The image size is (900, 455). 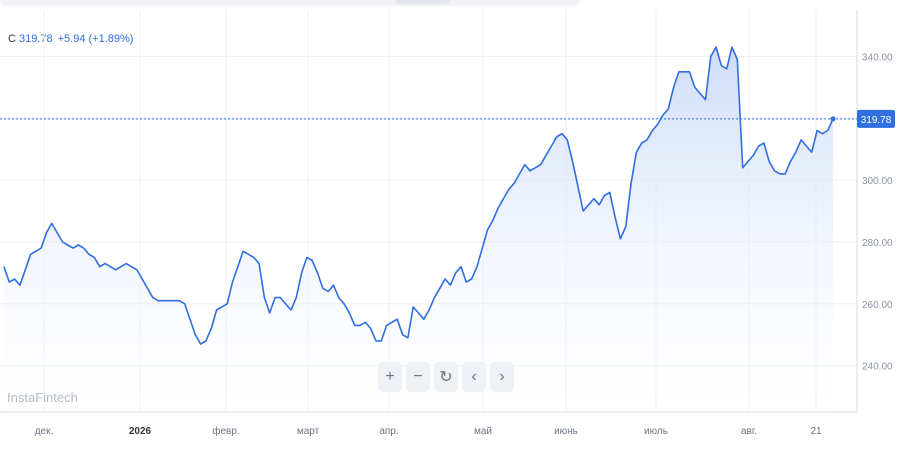 What do you see at coordinates (140, 431) in the screenshot?
I see `x-tick-label: 2026` at bounding box center [140, 431].